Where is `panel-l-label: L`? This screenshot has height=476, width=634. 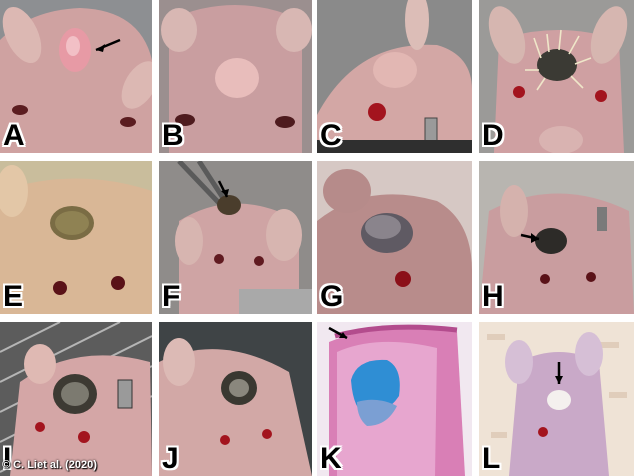
panel-l-label: L is located at coordinates (491, 458).